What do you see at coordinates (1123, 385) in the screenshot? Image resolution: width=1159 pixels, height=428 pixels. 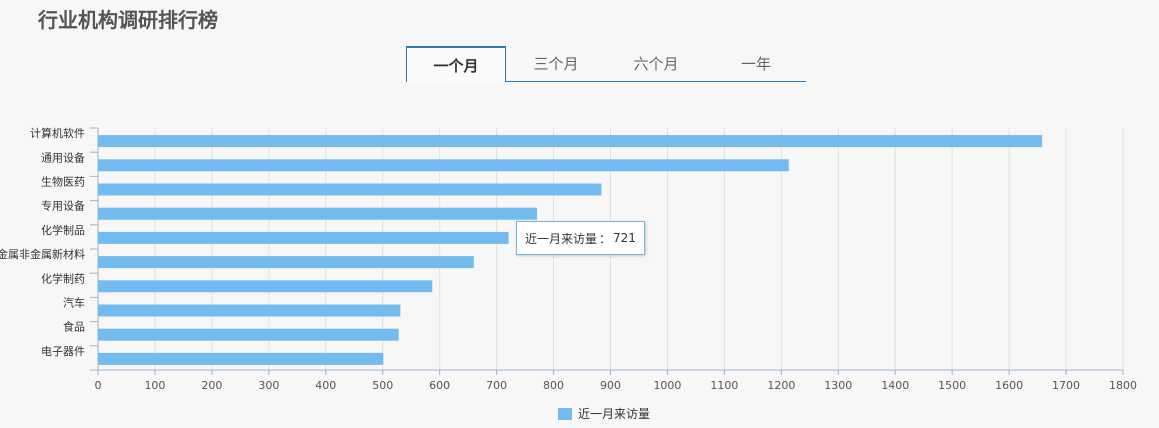 I see `x-tick-label: 1800` at bounding box center [1123, 385].